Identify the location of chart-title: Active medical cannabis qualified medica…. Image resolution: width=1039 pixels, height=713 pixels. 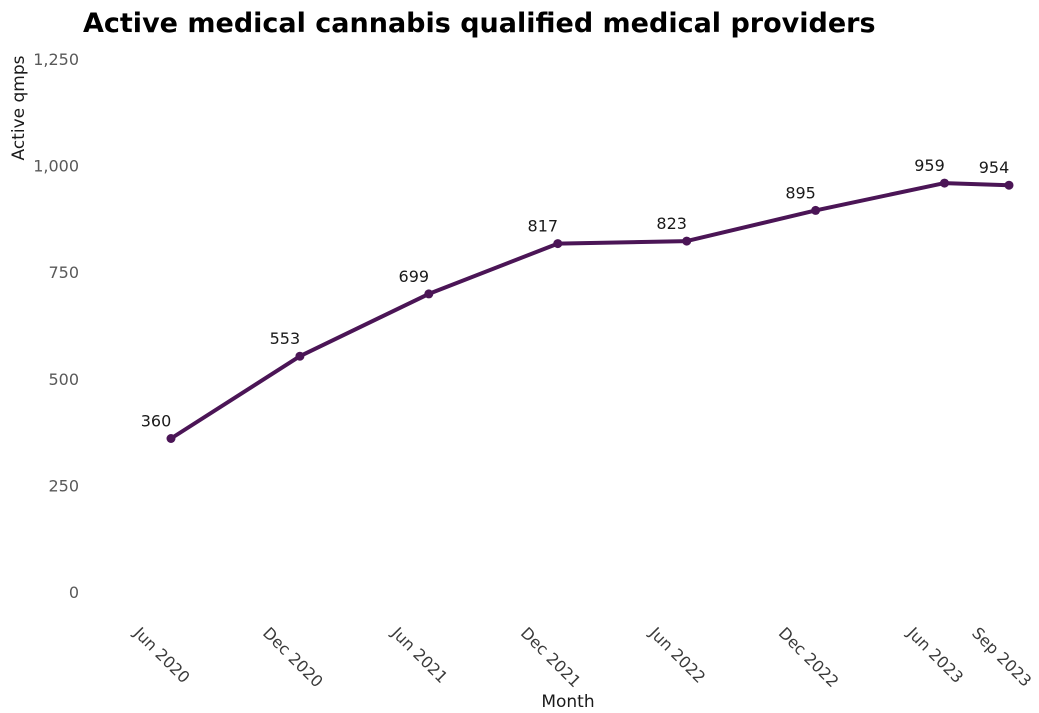
(479, 23).